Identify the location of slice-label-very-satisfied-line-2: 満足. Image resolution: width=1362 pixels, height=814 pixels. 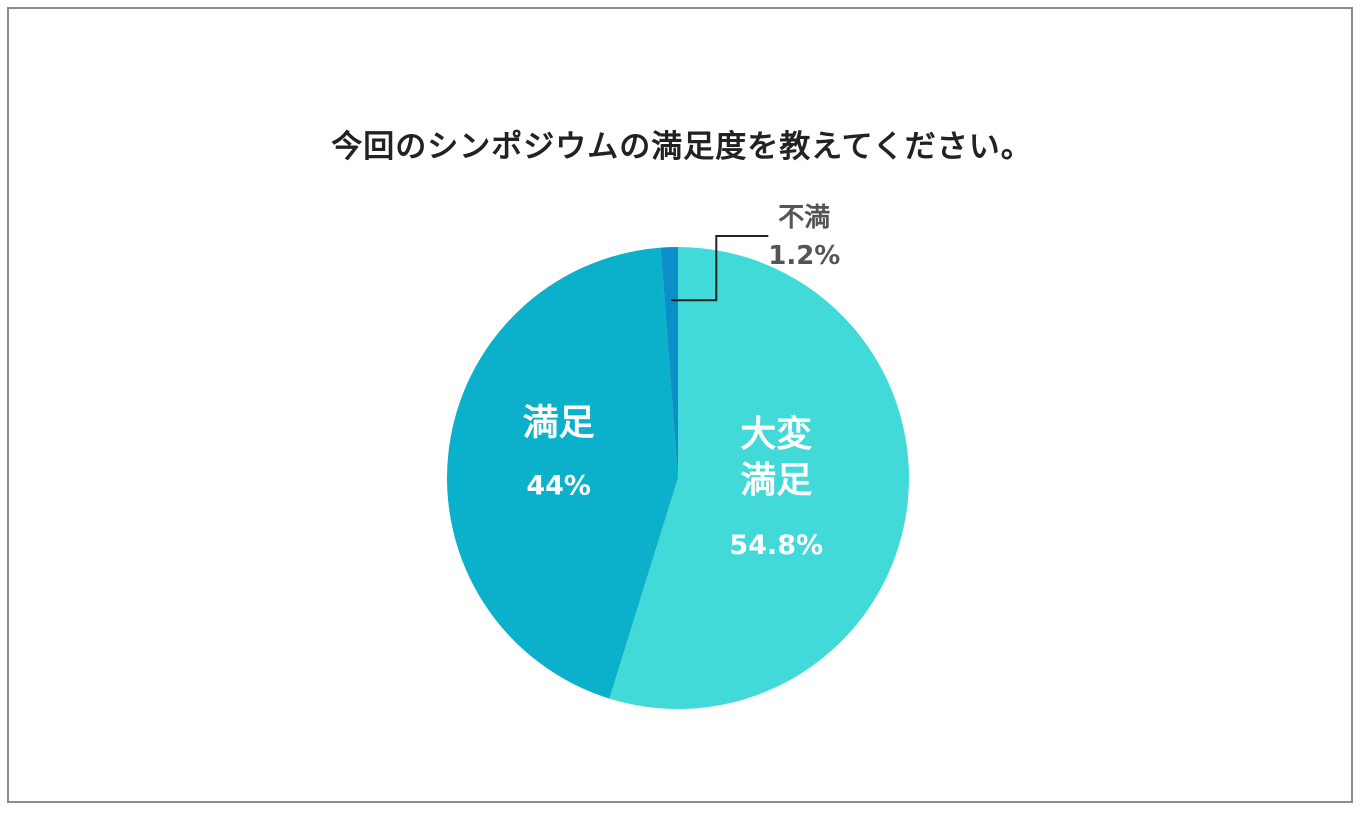
(776, 480).